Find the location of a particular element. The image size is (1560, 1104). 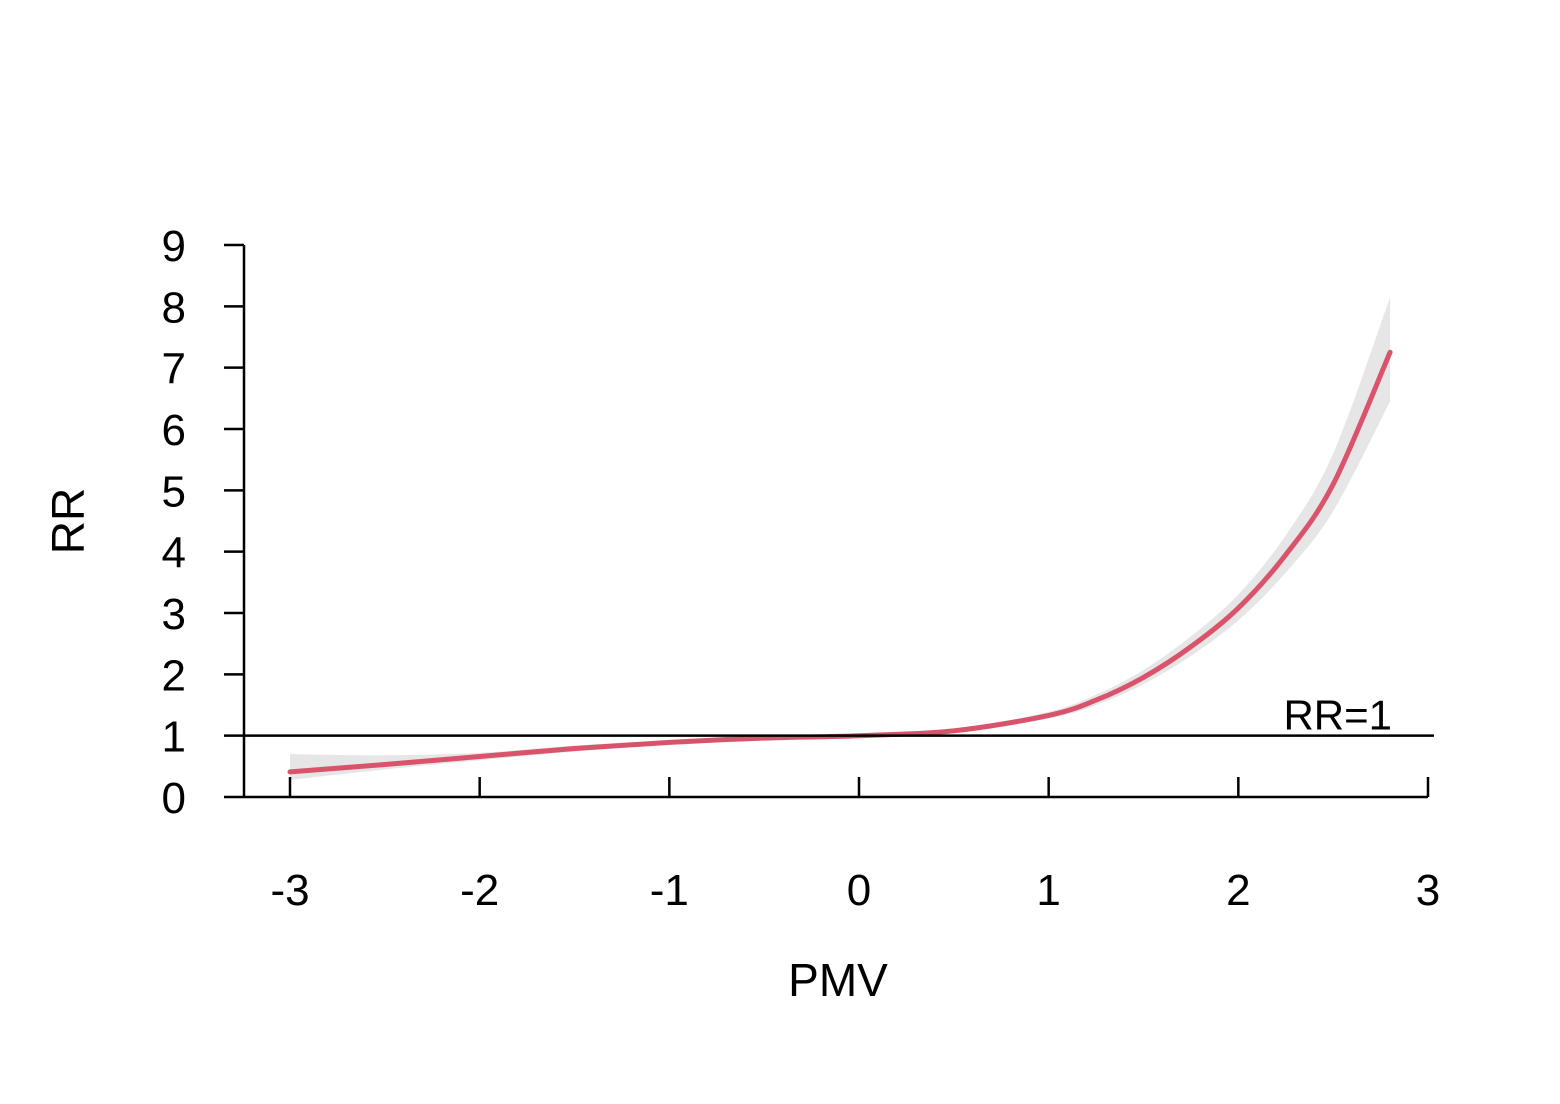

x-axis-title: PMV is located at coordinates (838, 980).